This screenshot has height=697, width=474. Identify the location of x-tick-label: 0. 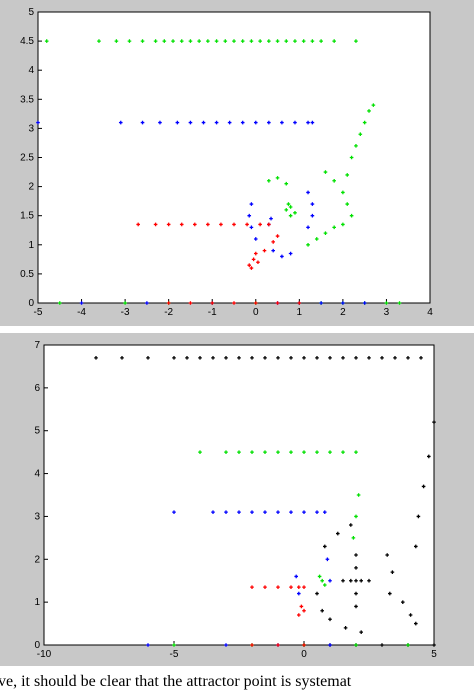
(256, 312).